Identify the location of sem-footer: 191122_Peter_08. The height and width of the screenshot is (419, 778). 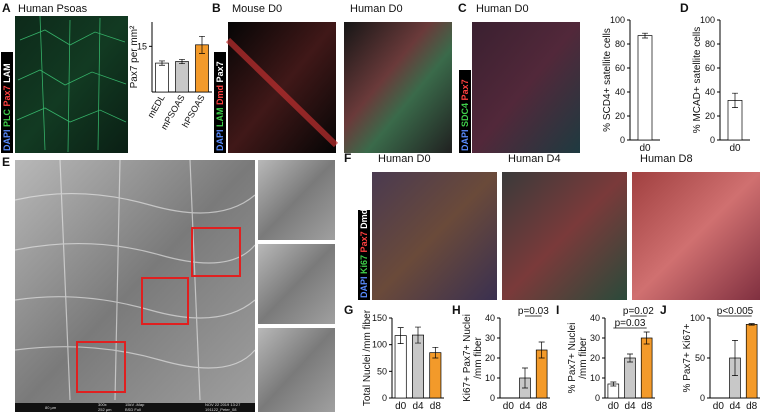
(221, 409).